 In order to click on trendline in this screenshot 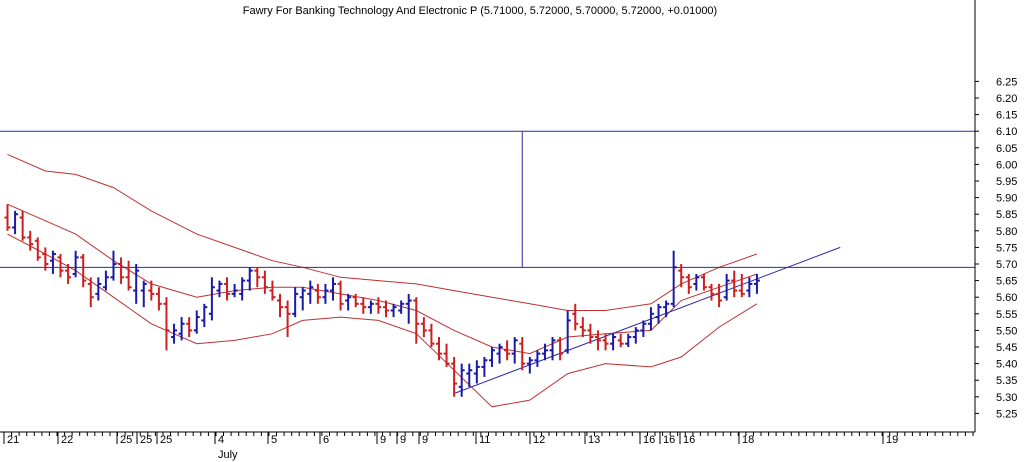, I will do `click(647, 320)`.